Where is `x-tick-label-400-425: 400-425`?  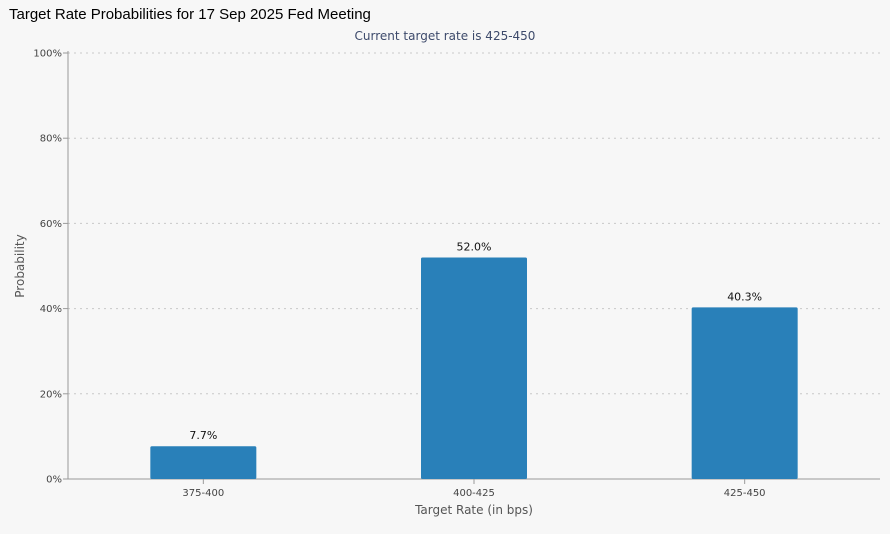 x-tick-label-400-425: 400-425 is located at coordinates (474, 493).